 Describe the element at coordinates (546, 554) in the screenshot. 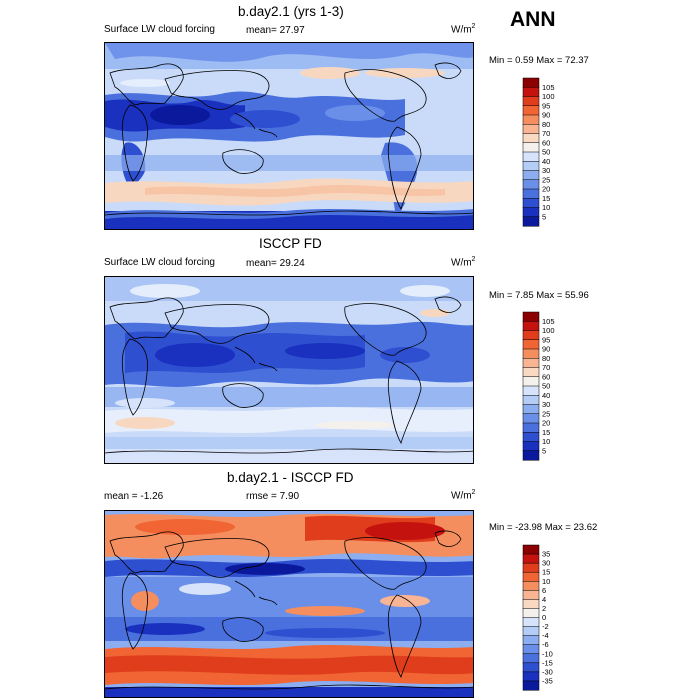

I see `colorbar-tick-label: 35` at that location.